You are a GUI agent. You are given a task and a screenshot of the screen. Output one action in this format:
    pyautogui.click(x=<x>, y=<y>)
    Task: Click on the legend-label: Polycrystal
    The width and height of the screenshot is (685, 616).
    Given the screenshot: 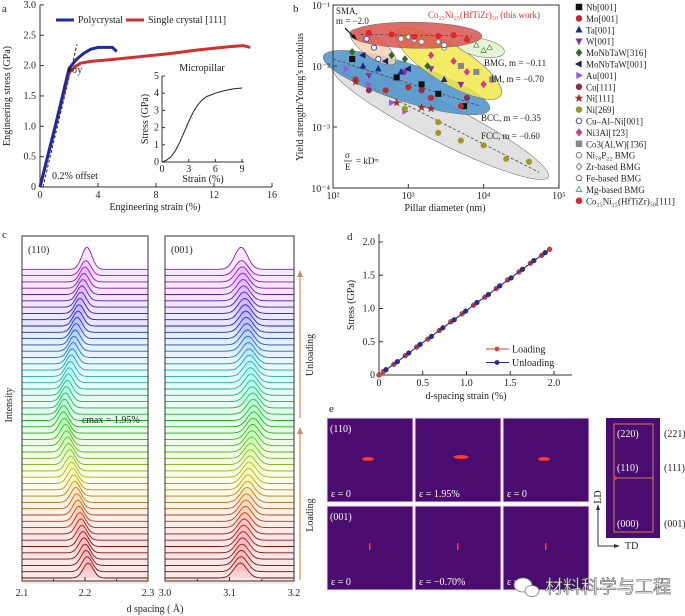 What is the action you would take?
    pyautogui.click(x=100, y=20)
    